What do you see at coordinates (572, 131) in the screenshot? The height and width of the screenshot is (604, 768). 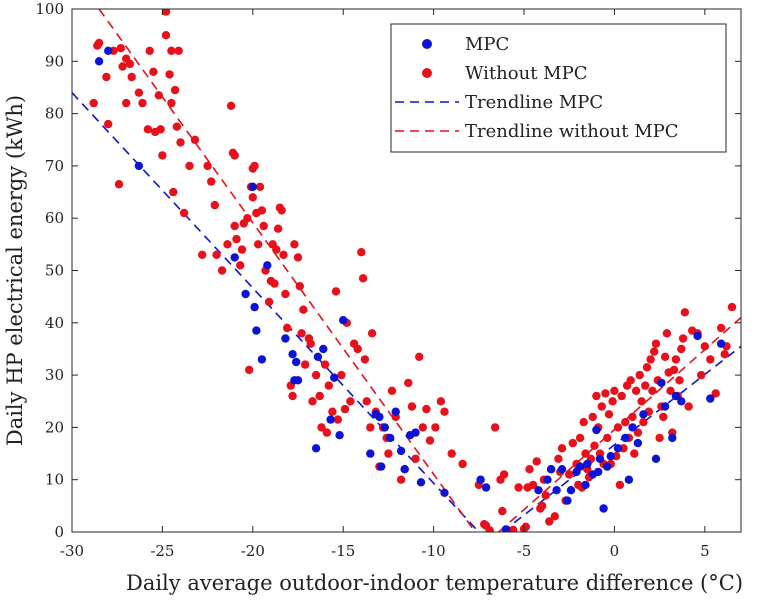 I see `legend-label-3: Trendline without MPC` at bounding box center [572, 131].